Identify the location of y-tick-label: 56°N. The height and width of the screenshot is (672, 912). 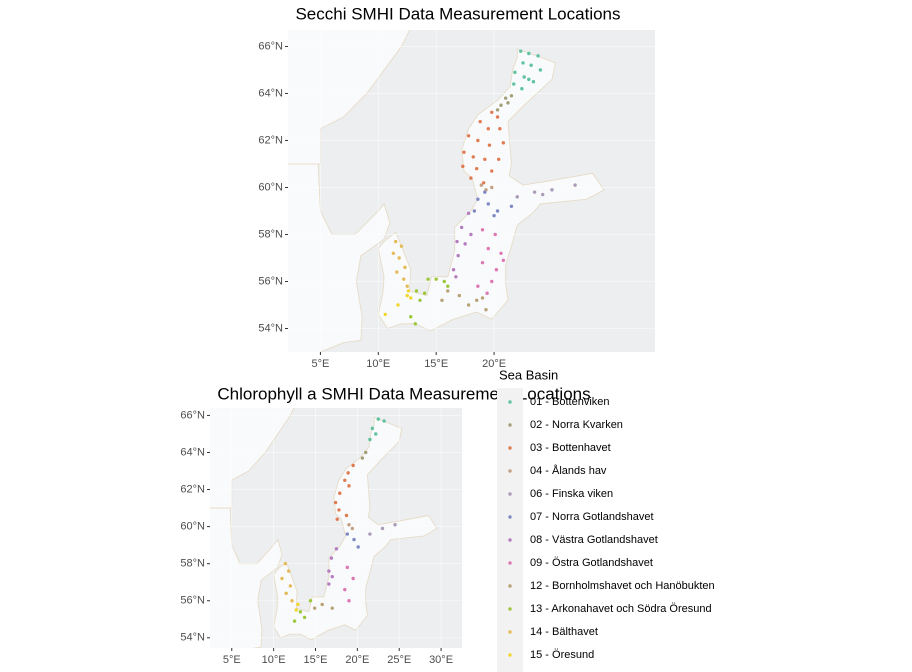
(270, 281).